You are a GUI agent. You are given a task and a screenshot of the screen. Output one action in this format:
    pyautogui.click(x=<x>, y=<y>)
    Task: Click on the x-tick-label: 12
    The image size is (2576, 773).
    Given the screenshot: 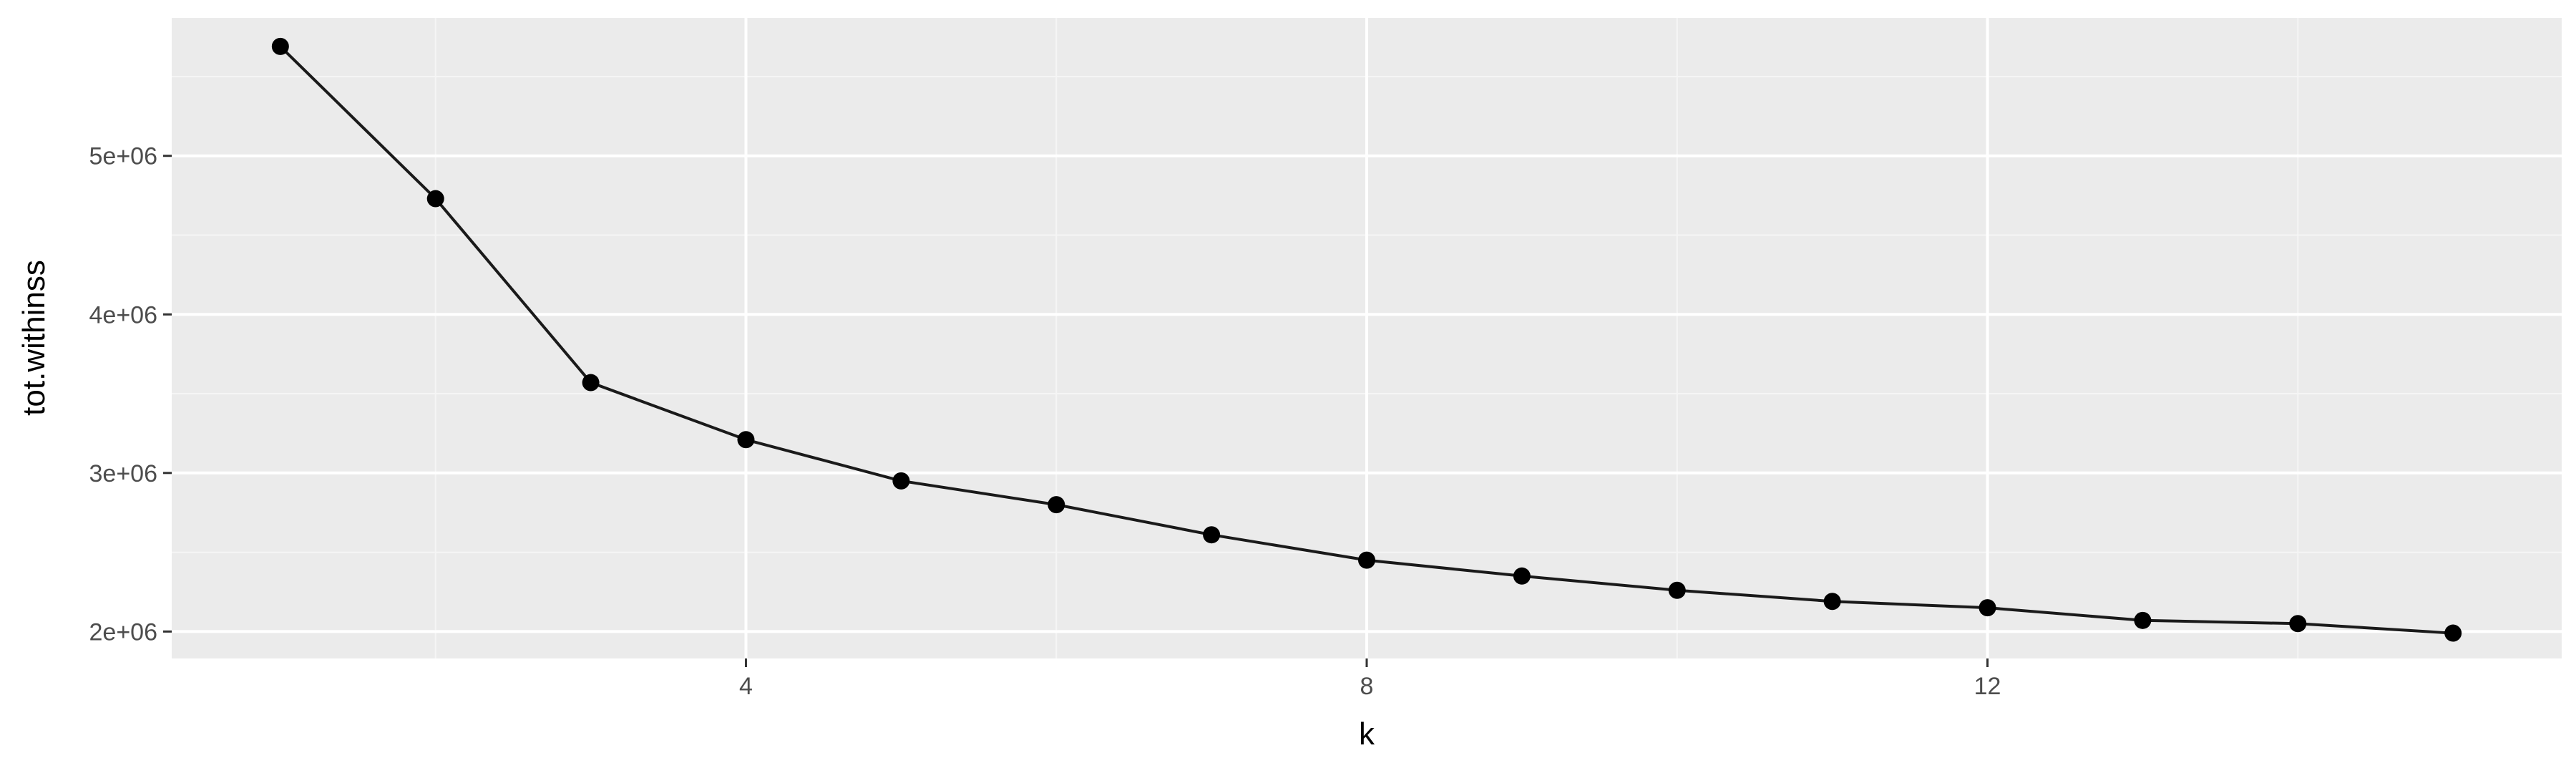 What is the action you would take?
    pyautogui.click(x=1987, y=686)
    